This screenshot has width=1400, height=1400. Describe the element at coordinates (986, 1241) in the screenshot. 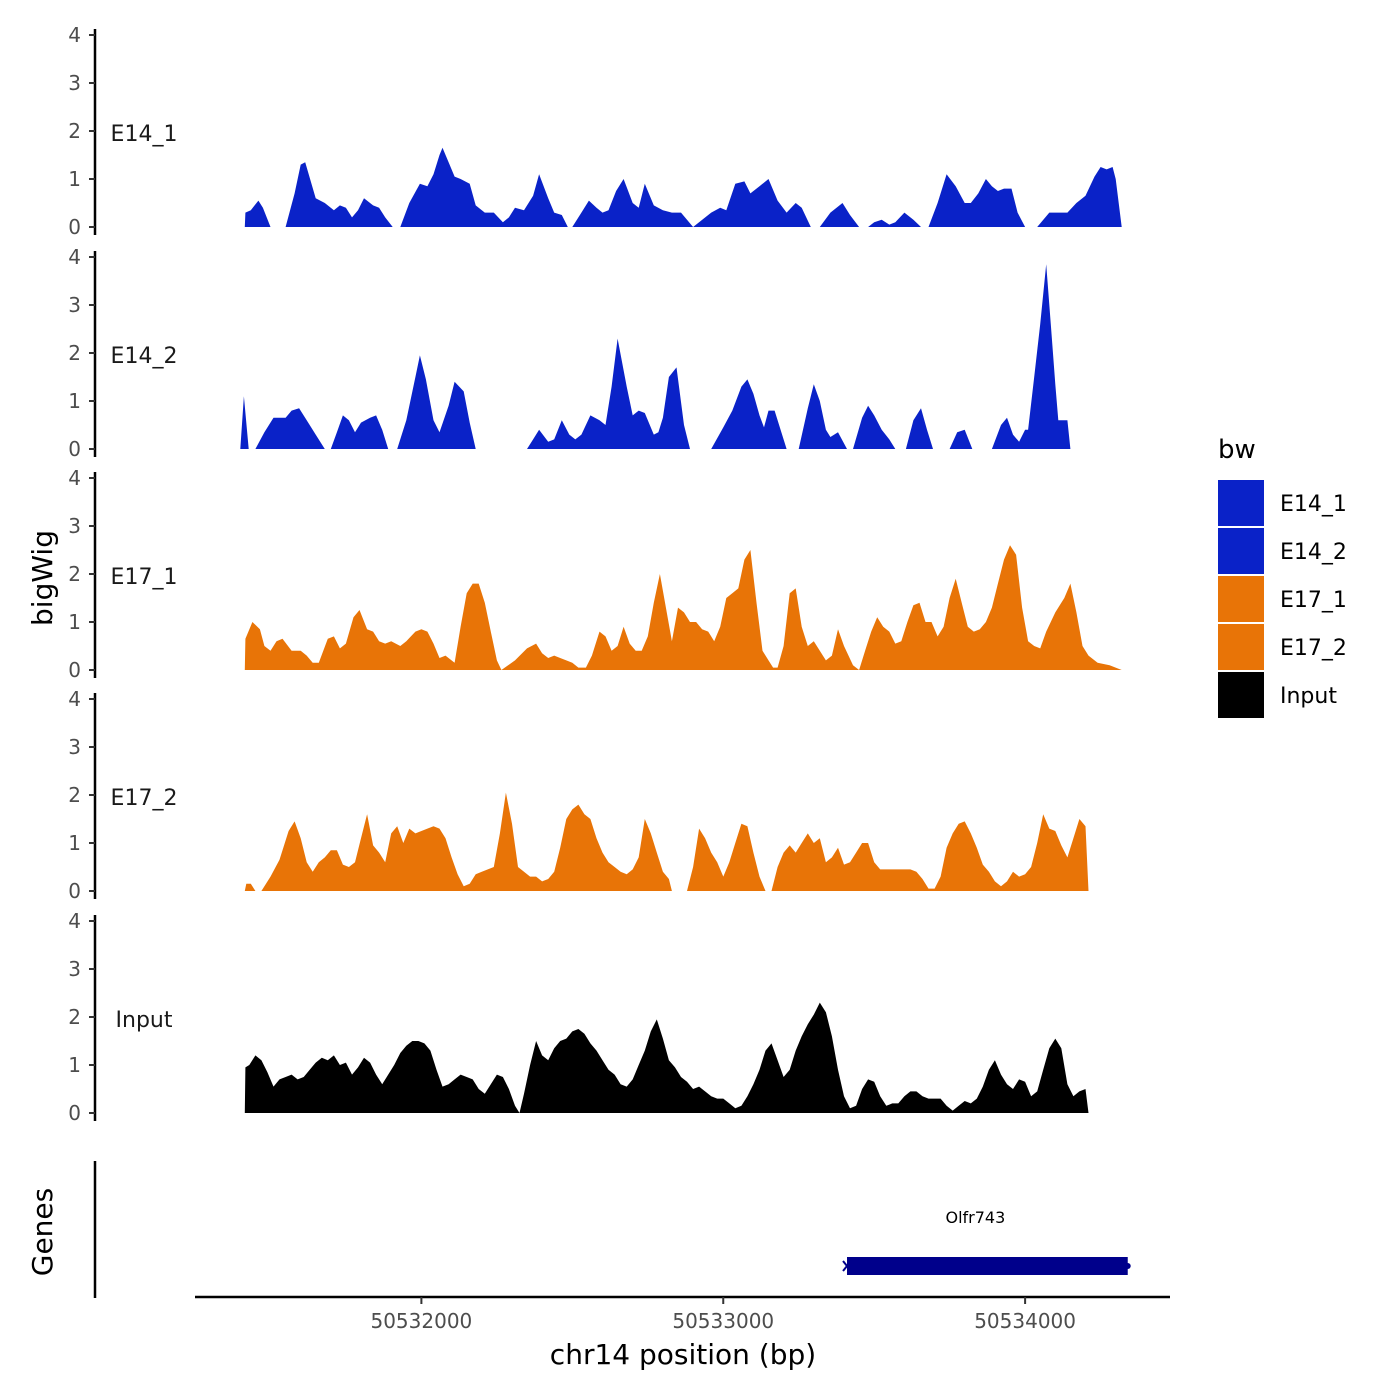

I see `gene-Olfr743: Olfr743` at that location.